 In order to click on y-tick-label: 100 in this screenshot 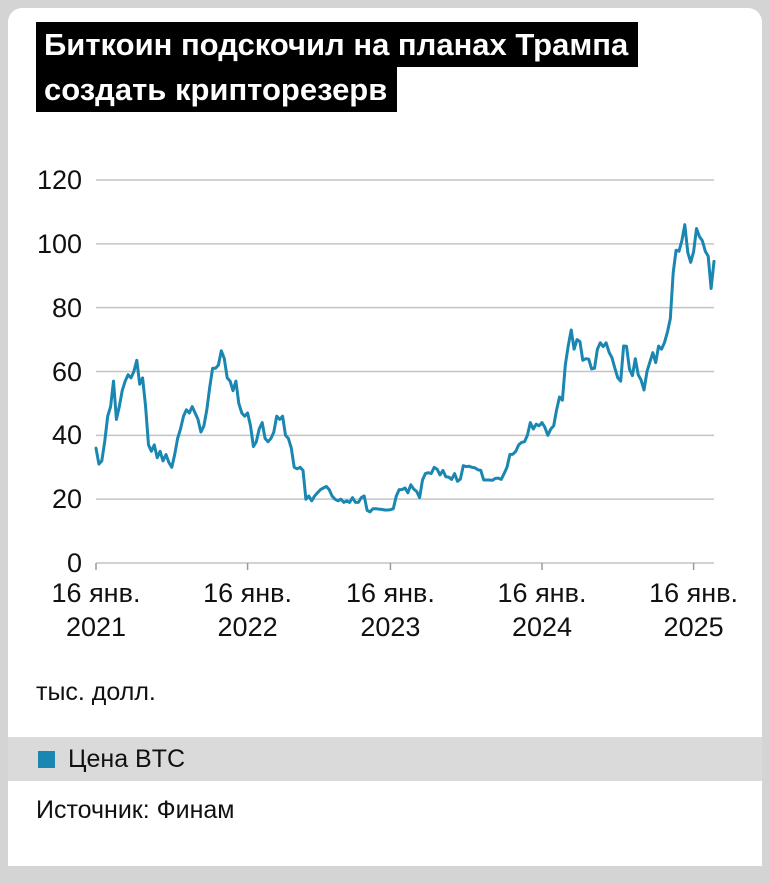, I will do `click(59, 243)`.